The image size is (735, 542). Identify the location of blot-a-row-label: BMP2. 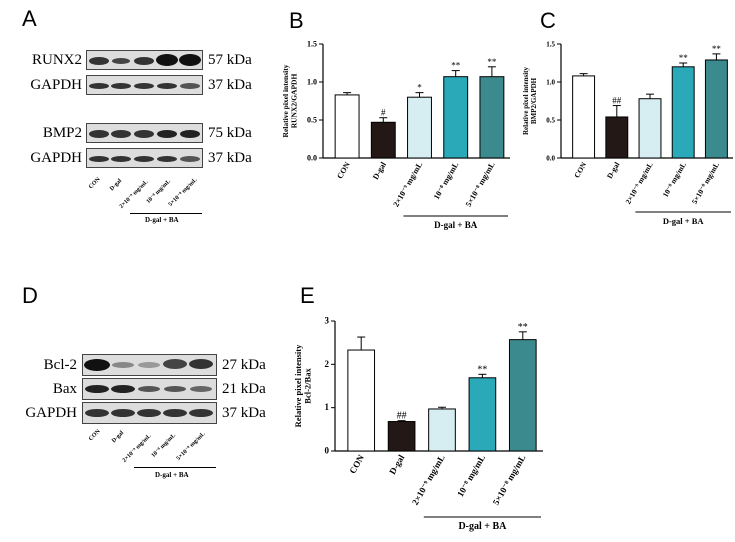
(62, 133).